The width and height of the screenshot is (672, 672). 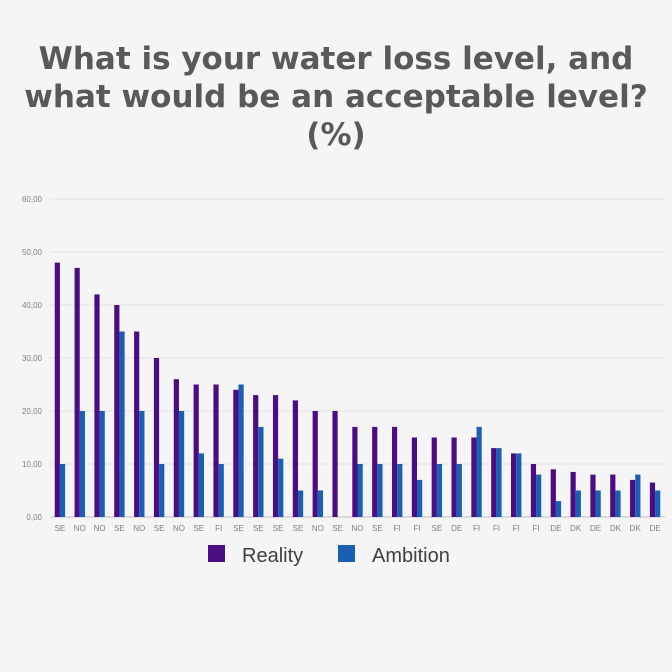 What do you see at coordinates (32, 411) in the screenshot?
I see `y-tick-label: 20,00` at bounding box center [32, 411].